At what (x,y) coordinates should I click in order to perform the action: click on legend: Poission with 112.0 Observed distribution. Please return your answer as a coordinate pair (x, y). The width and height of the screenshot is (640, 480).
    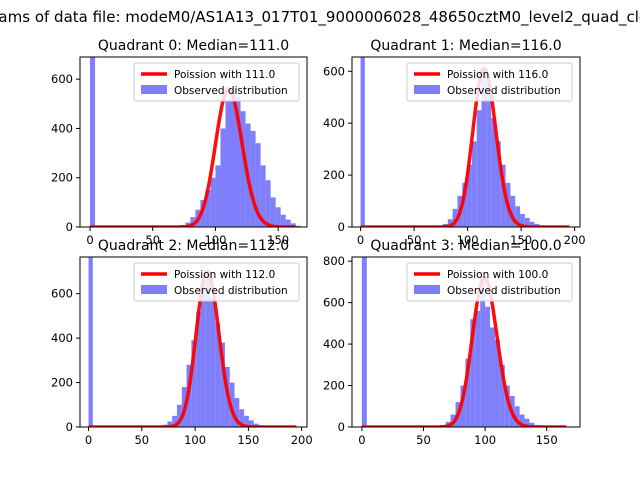
    Looking at the image, I should click on (216, 282).